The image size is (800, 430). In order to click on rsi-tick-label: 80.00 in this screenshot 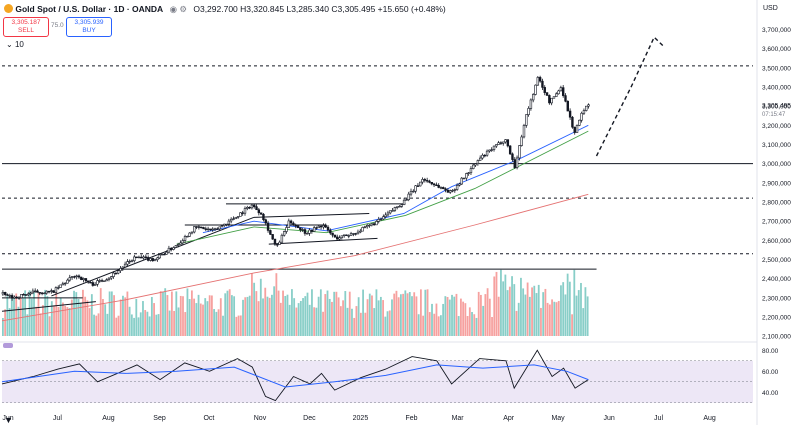, I will do `click(770, 351)`.